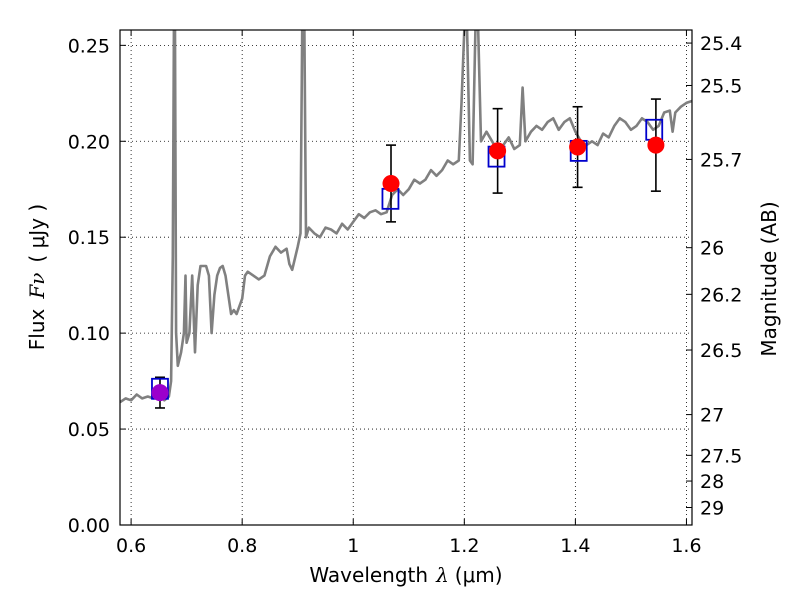 This screenshot has width=800, height=600. What do you see at coordinates (353, 546) in the screenshot?
I see `x-tick-label: 1` at bounding box center [353, 546].